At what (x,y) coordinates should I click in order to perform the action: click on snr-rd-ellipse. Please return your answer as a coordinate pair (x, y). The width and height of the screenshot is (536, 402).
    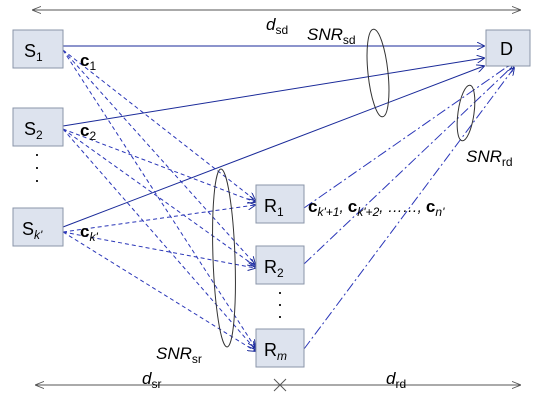
    Looking at the image, I should click on (466, 113).